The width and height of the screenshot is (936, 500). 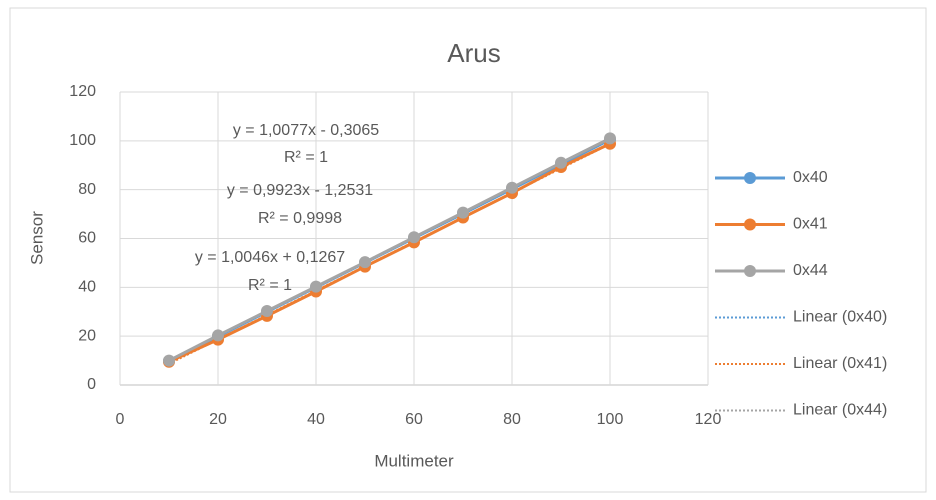 I want to click on x-tick-label: 120, so click(x=708, y=419).